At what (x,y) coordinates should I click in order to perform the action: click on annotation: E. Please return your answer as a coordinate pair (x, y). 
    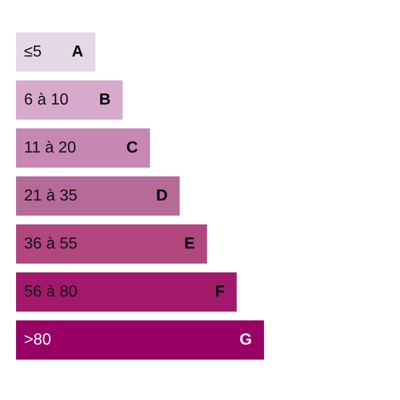
    Looking at the image, I should click on (190, 243).